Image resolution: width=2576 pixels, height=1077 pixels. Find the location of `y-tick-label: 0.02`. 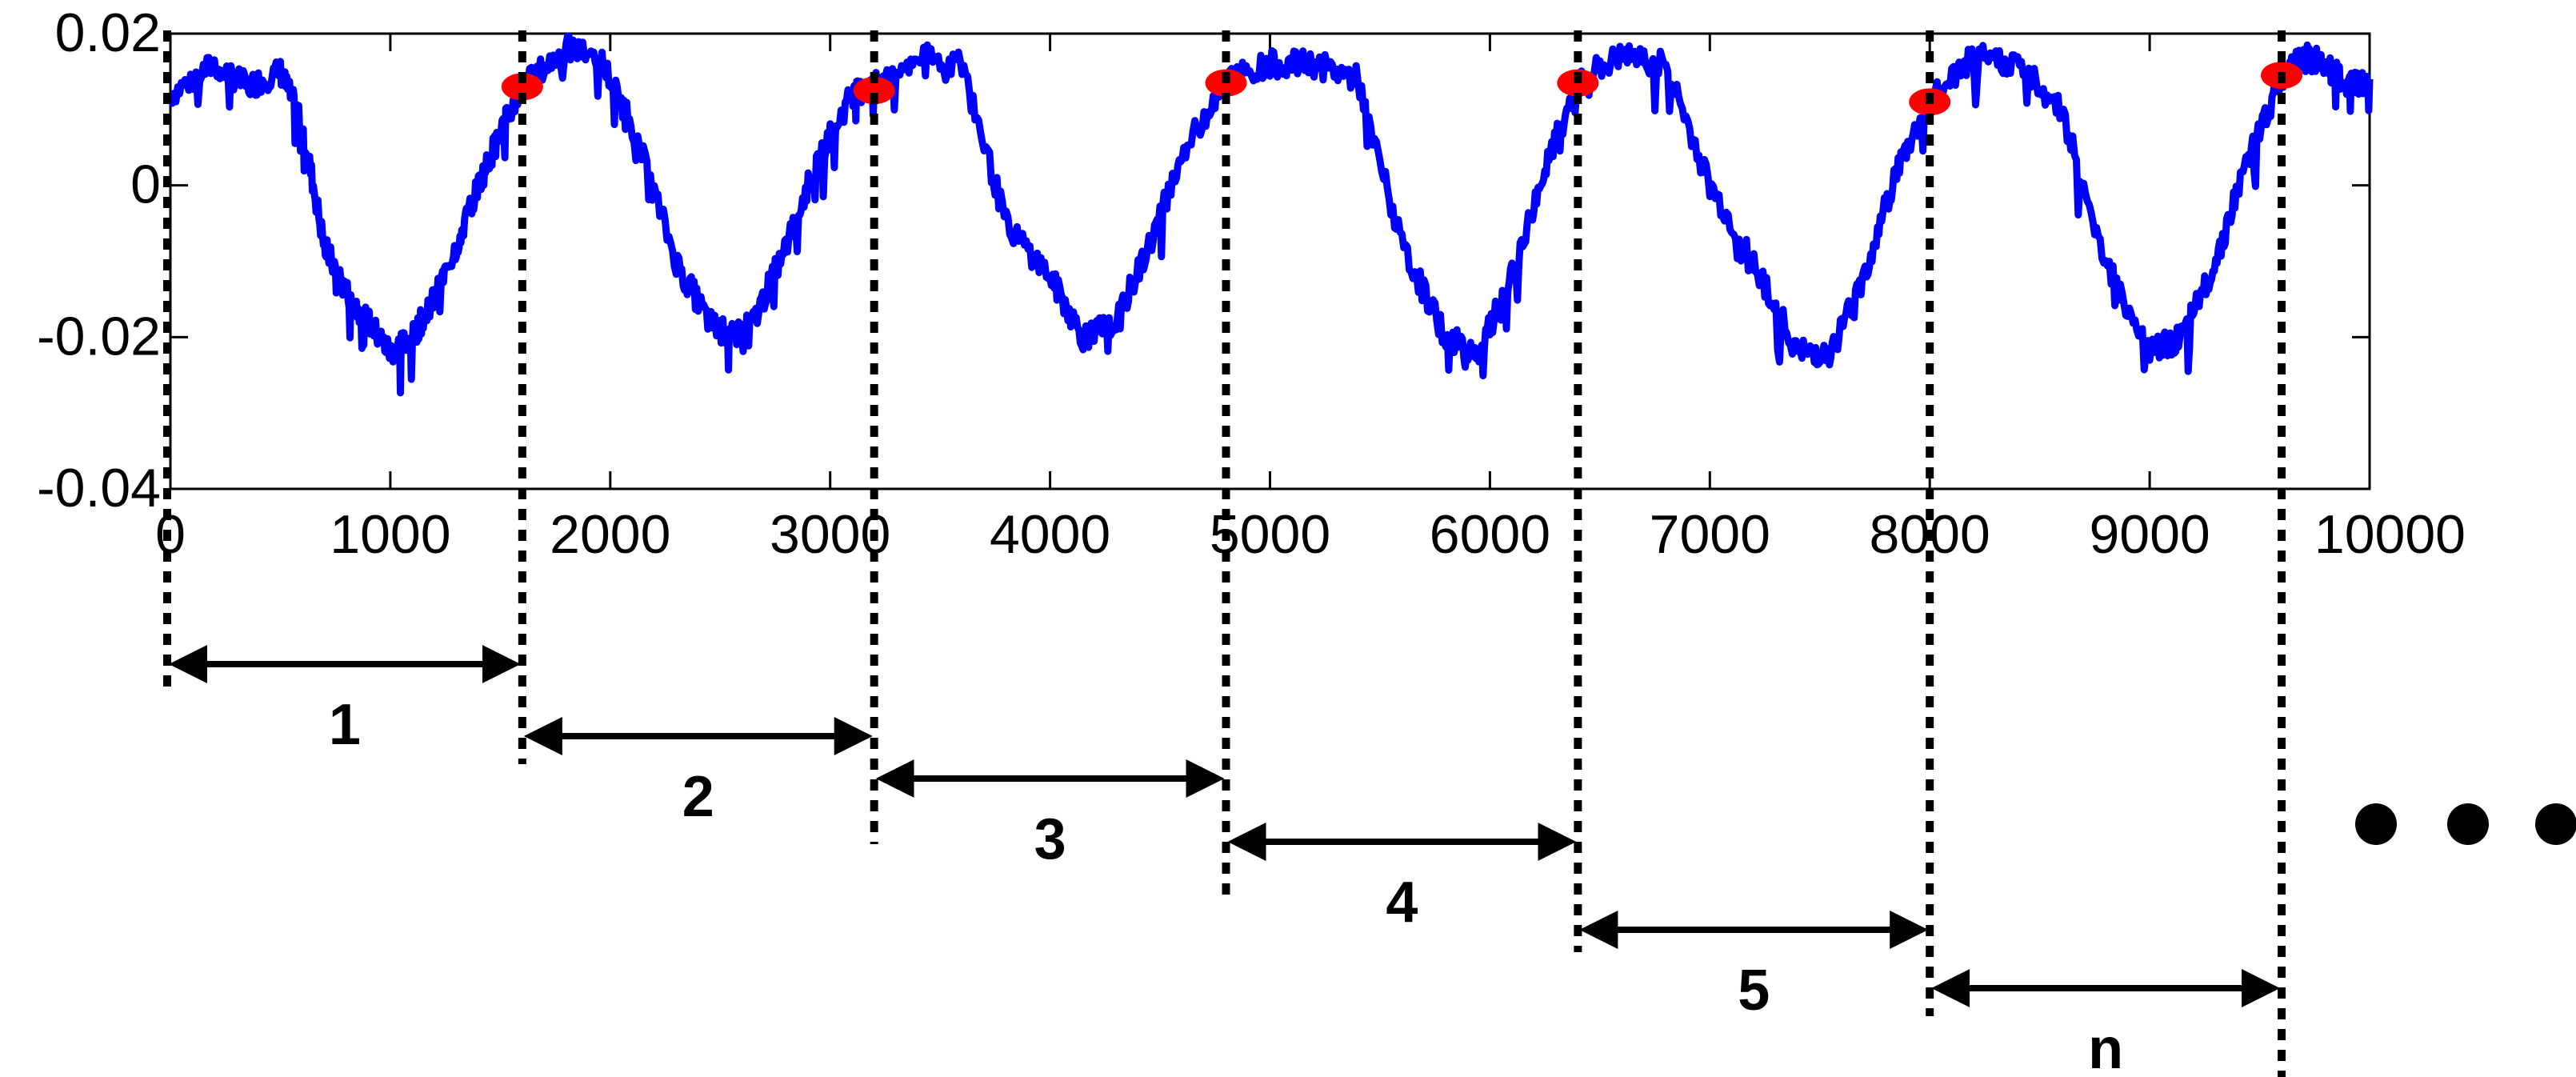

y-tick-label: 0.02 is located at coordinates (108, 32).